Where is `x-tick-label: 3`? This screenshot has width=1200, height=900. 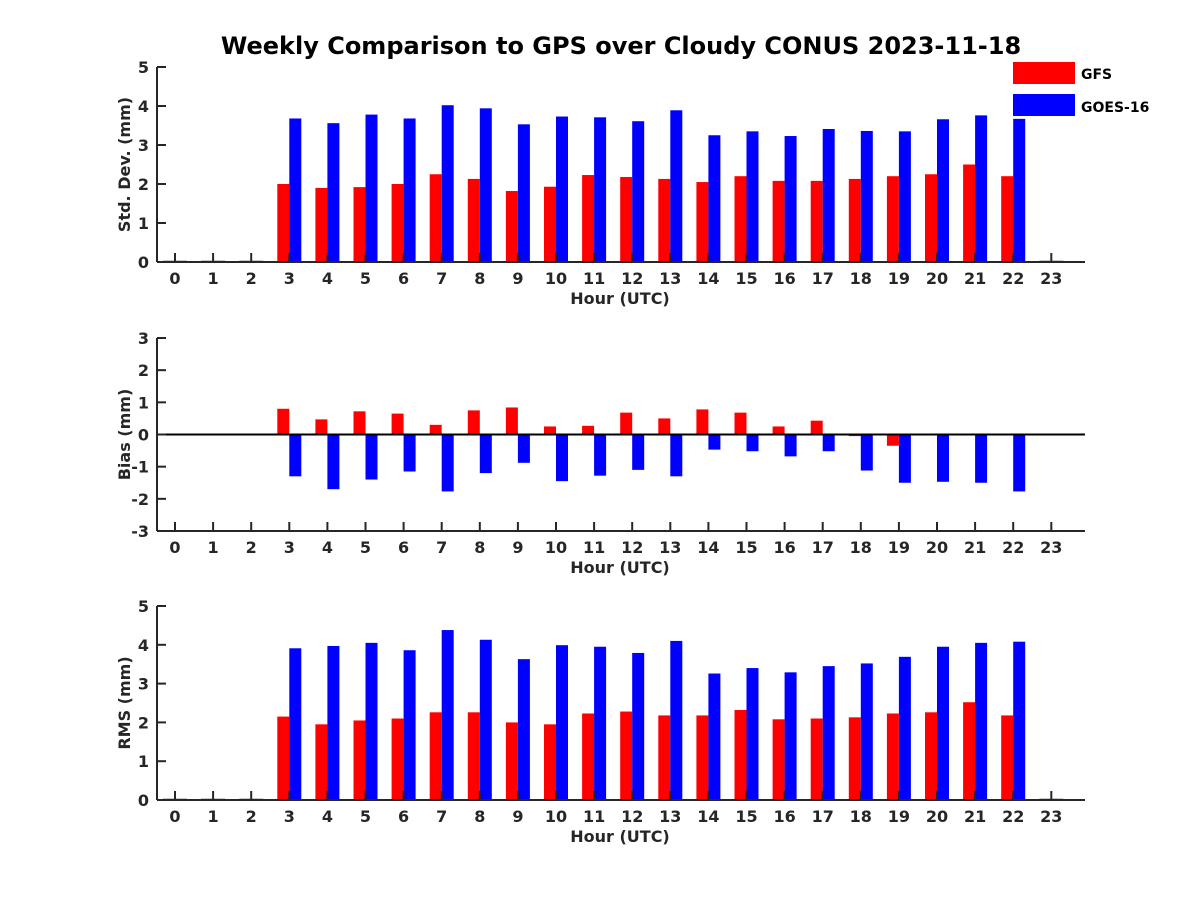 x-tick-label: 3 is located at coordinates (289, 547).